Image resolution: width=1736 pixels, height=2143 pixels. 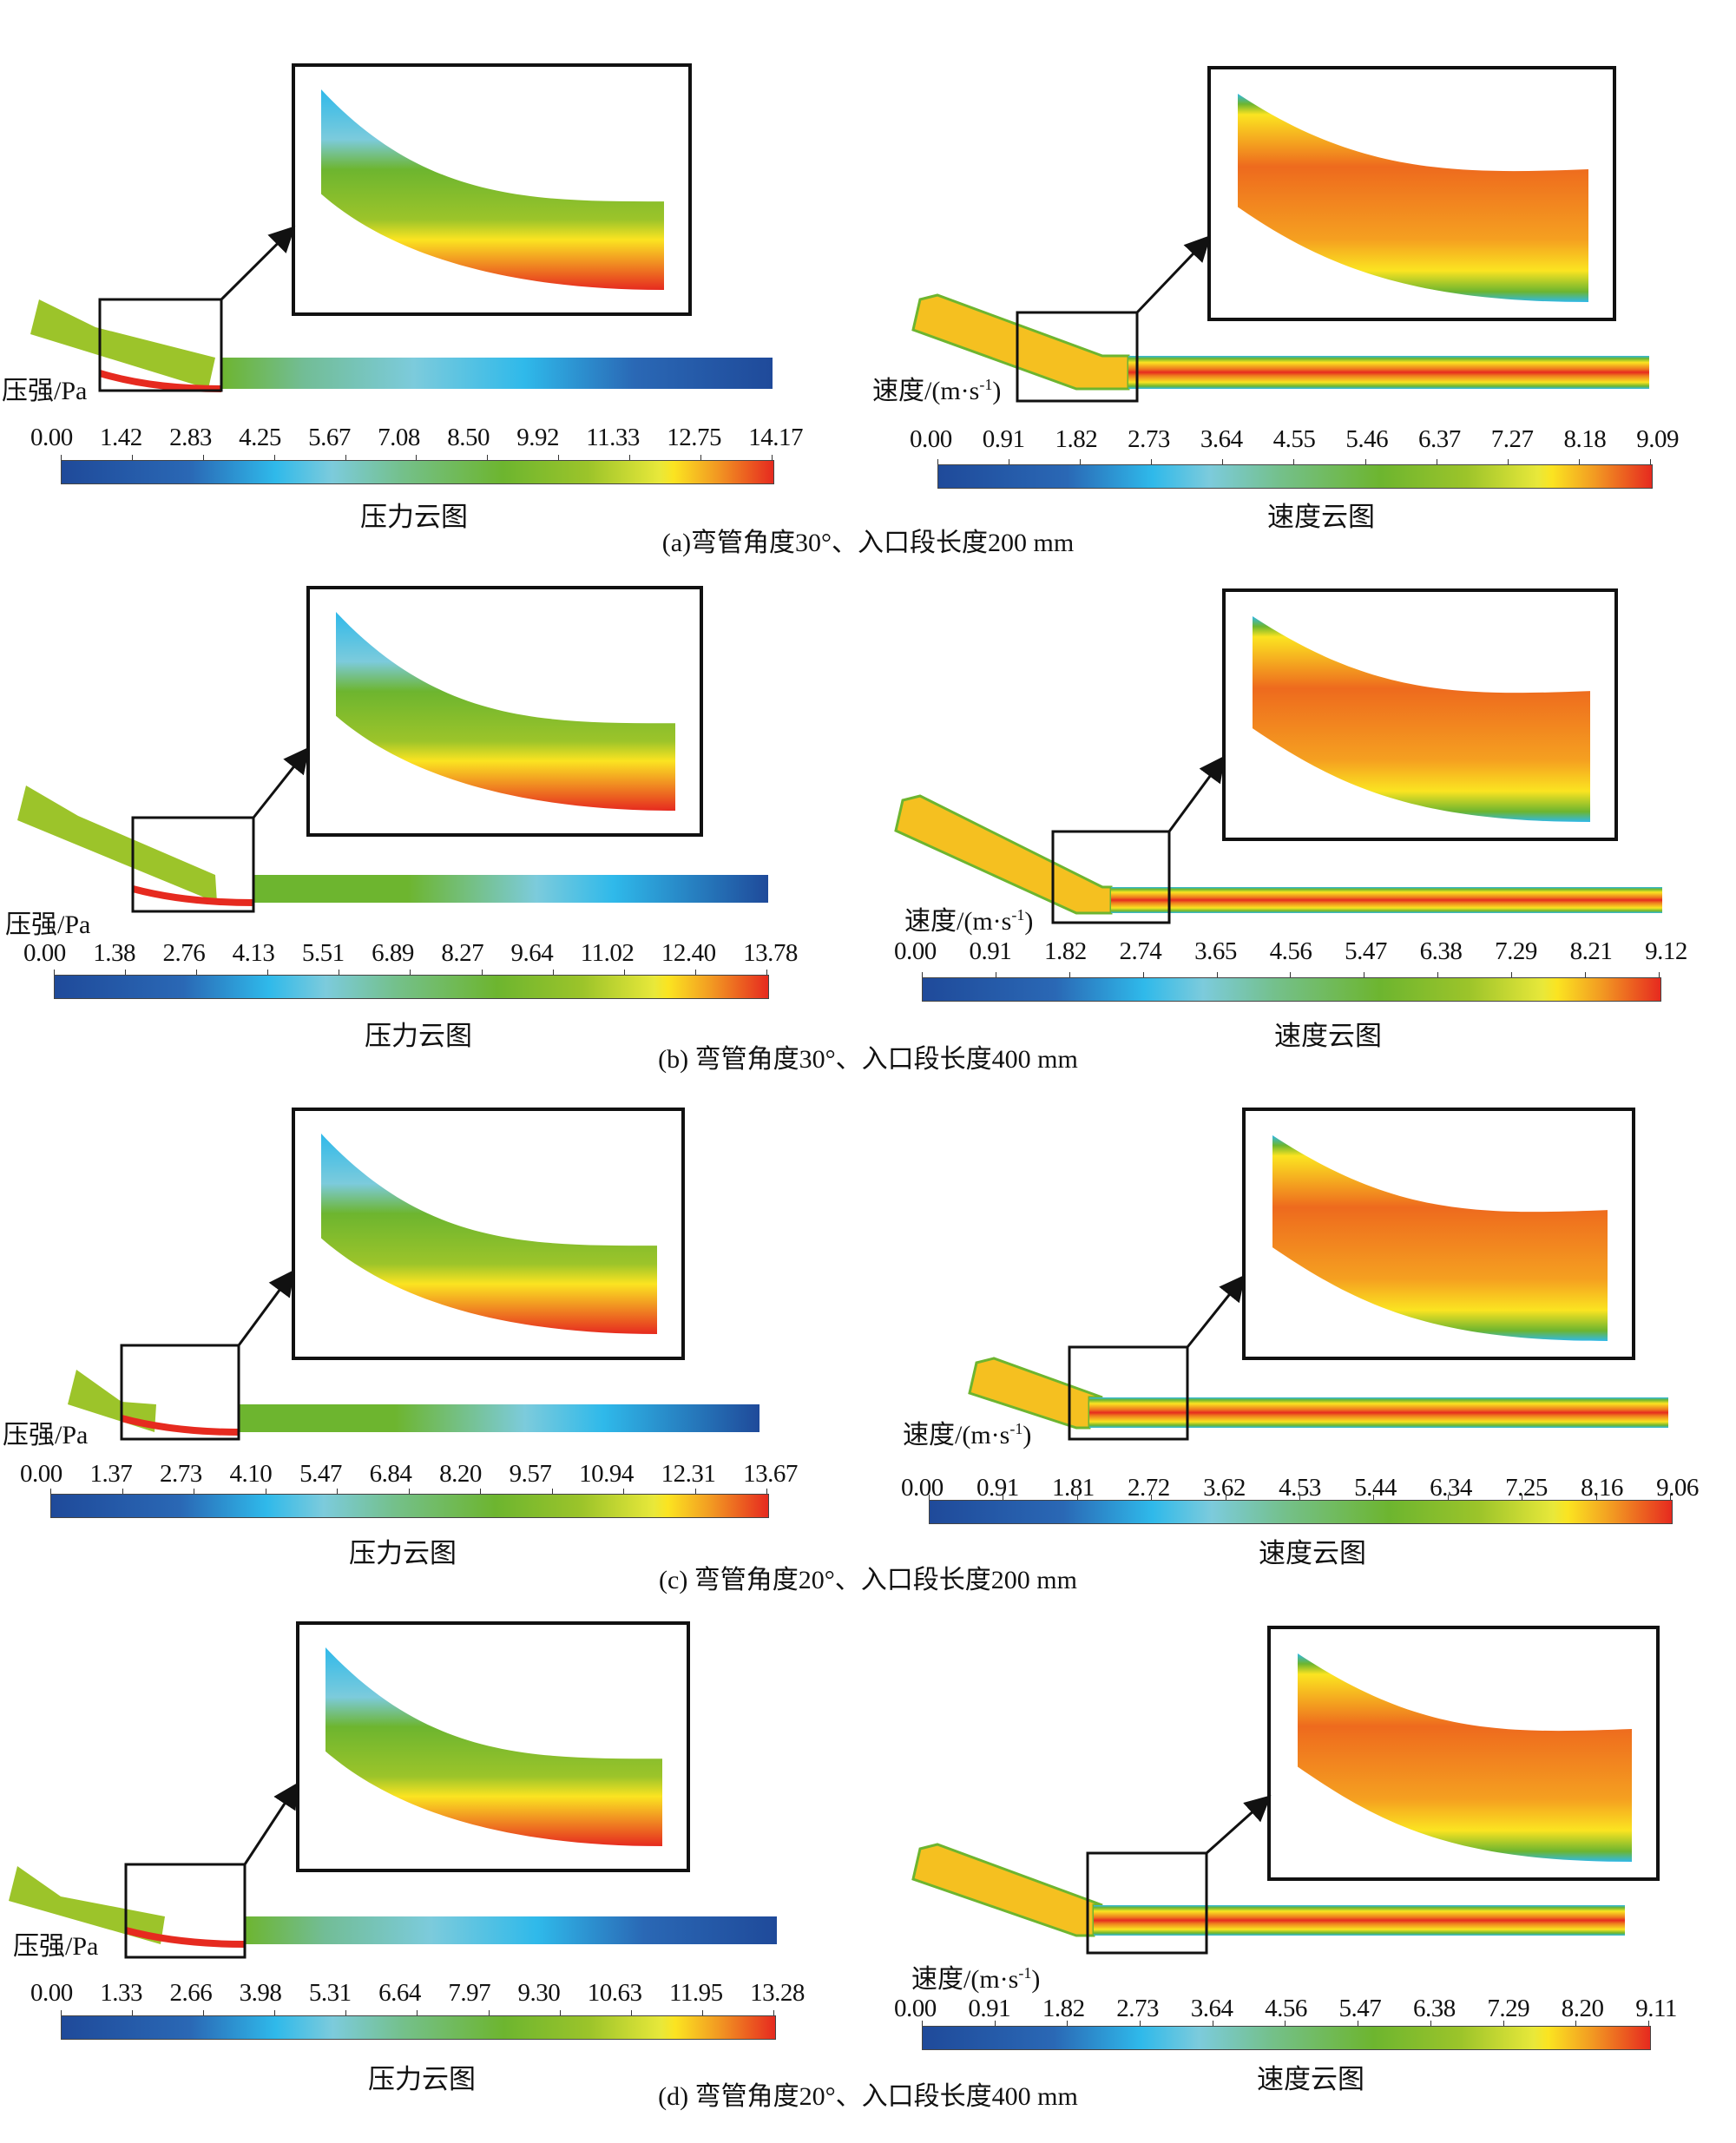 What do you see at coordinates (1285, 2023) in the screenshot?
I see `velocity-tick-marks` at bounding box center [1285, 2023].